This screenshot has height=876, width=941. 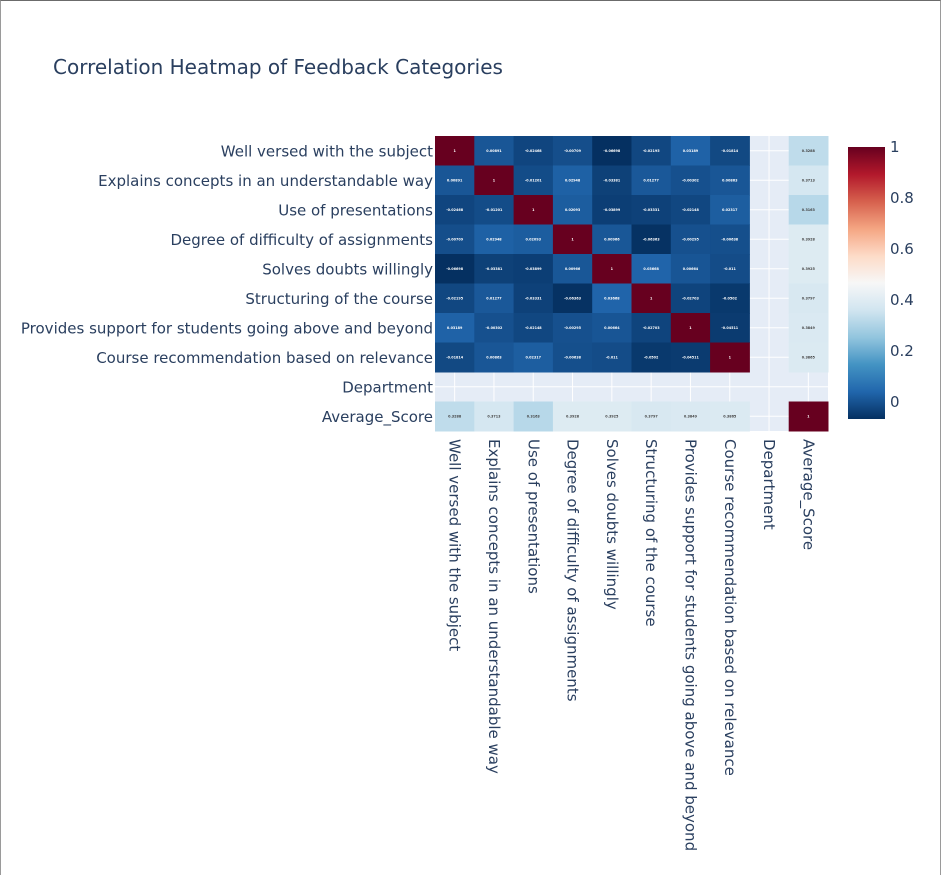 I want to click on cell-value-label: 0.03668, so click(x=651, y=269).